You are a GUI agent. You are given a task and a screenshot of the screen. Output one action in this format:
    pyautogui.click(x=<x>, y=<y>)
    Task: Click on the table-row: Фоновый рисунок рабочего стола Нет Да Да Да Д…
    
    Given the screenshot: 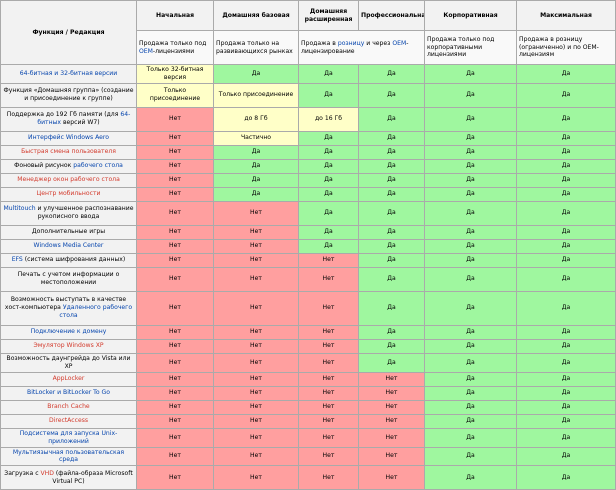 What is the action you would take?
    pyautogui.click(x=308, y=166)
    